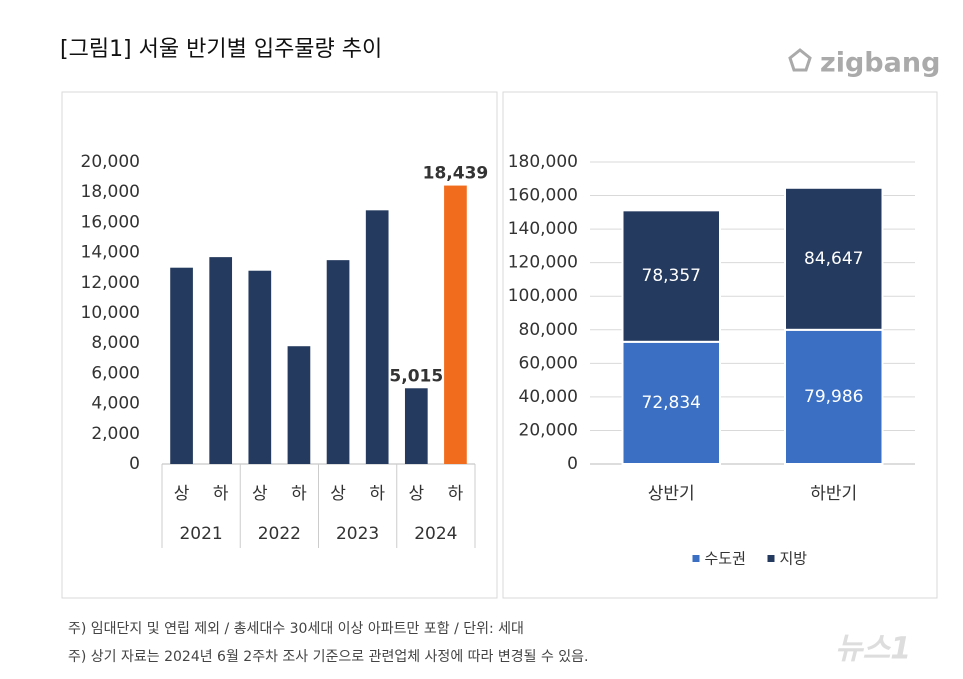  What do you see at coordinates (357, 534) in the screenshot?
I see `group-label: 2023` at bounding box center [357, 534].